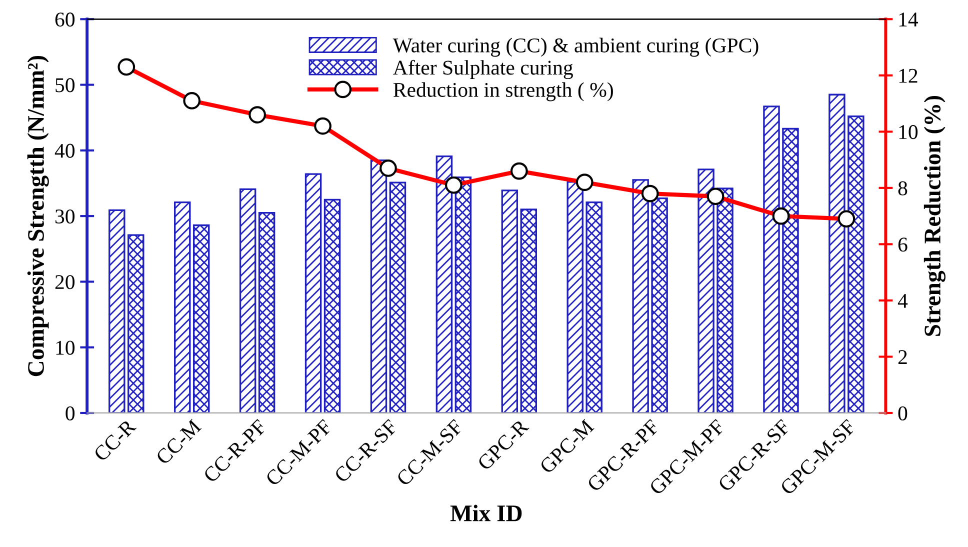 The height and width of the screenshot is (547, 968). What do you see at coordinates (908, 75) in the screenshot?
I see `y2-tick-label: 12` at bounding box center [908, 75].